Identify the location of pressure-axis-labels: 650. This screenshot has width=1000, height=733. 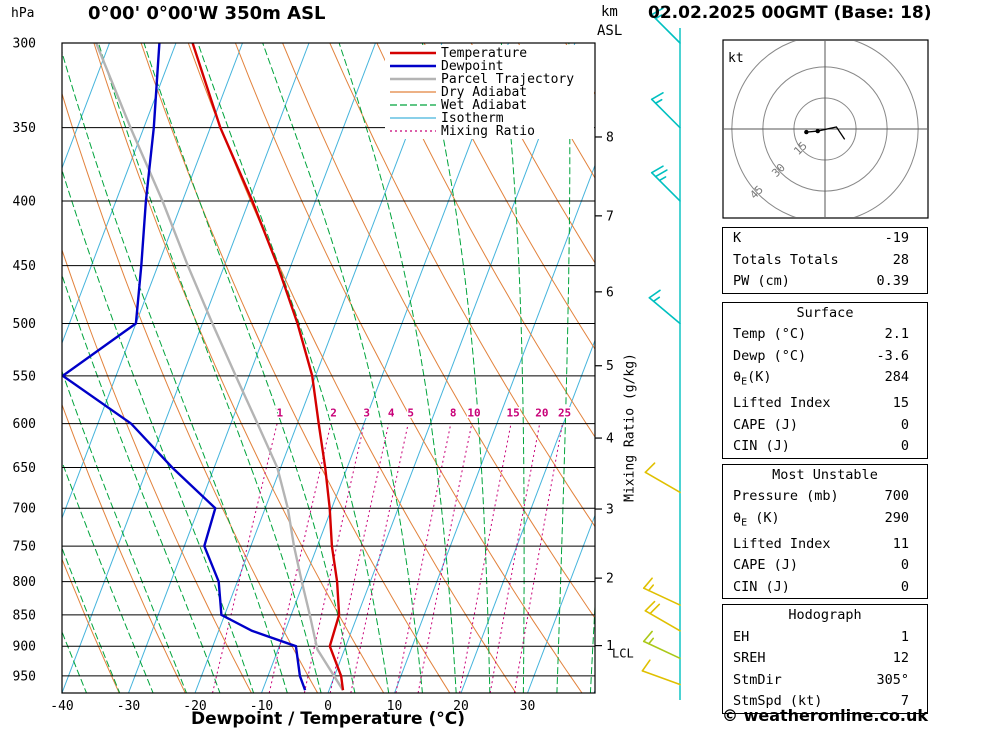
(24, 468).